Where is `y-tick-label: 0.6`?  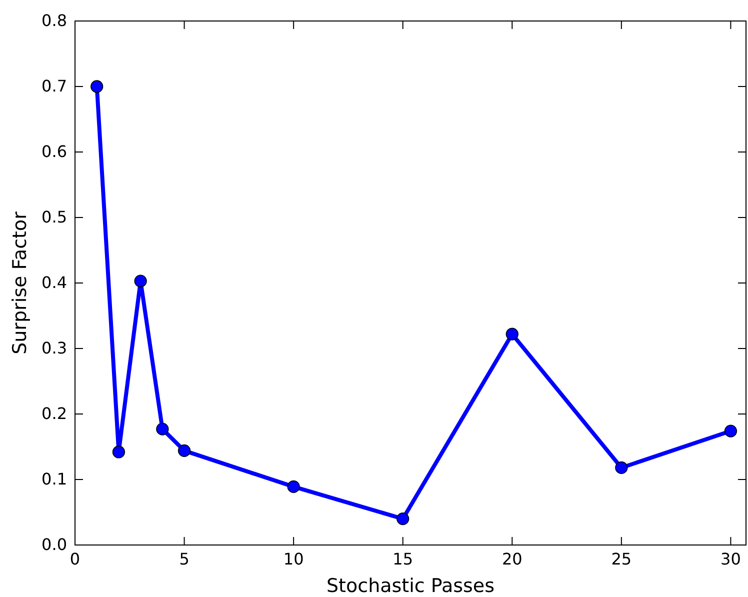
y-tick-label: 0.6 is located at coordinates (54, 152).